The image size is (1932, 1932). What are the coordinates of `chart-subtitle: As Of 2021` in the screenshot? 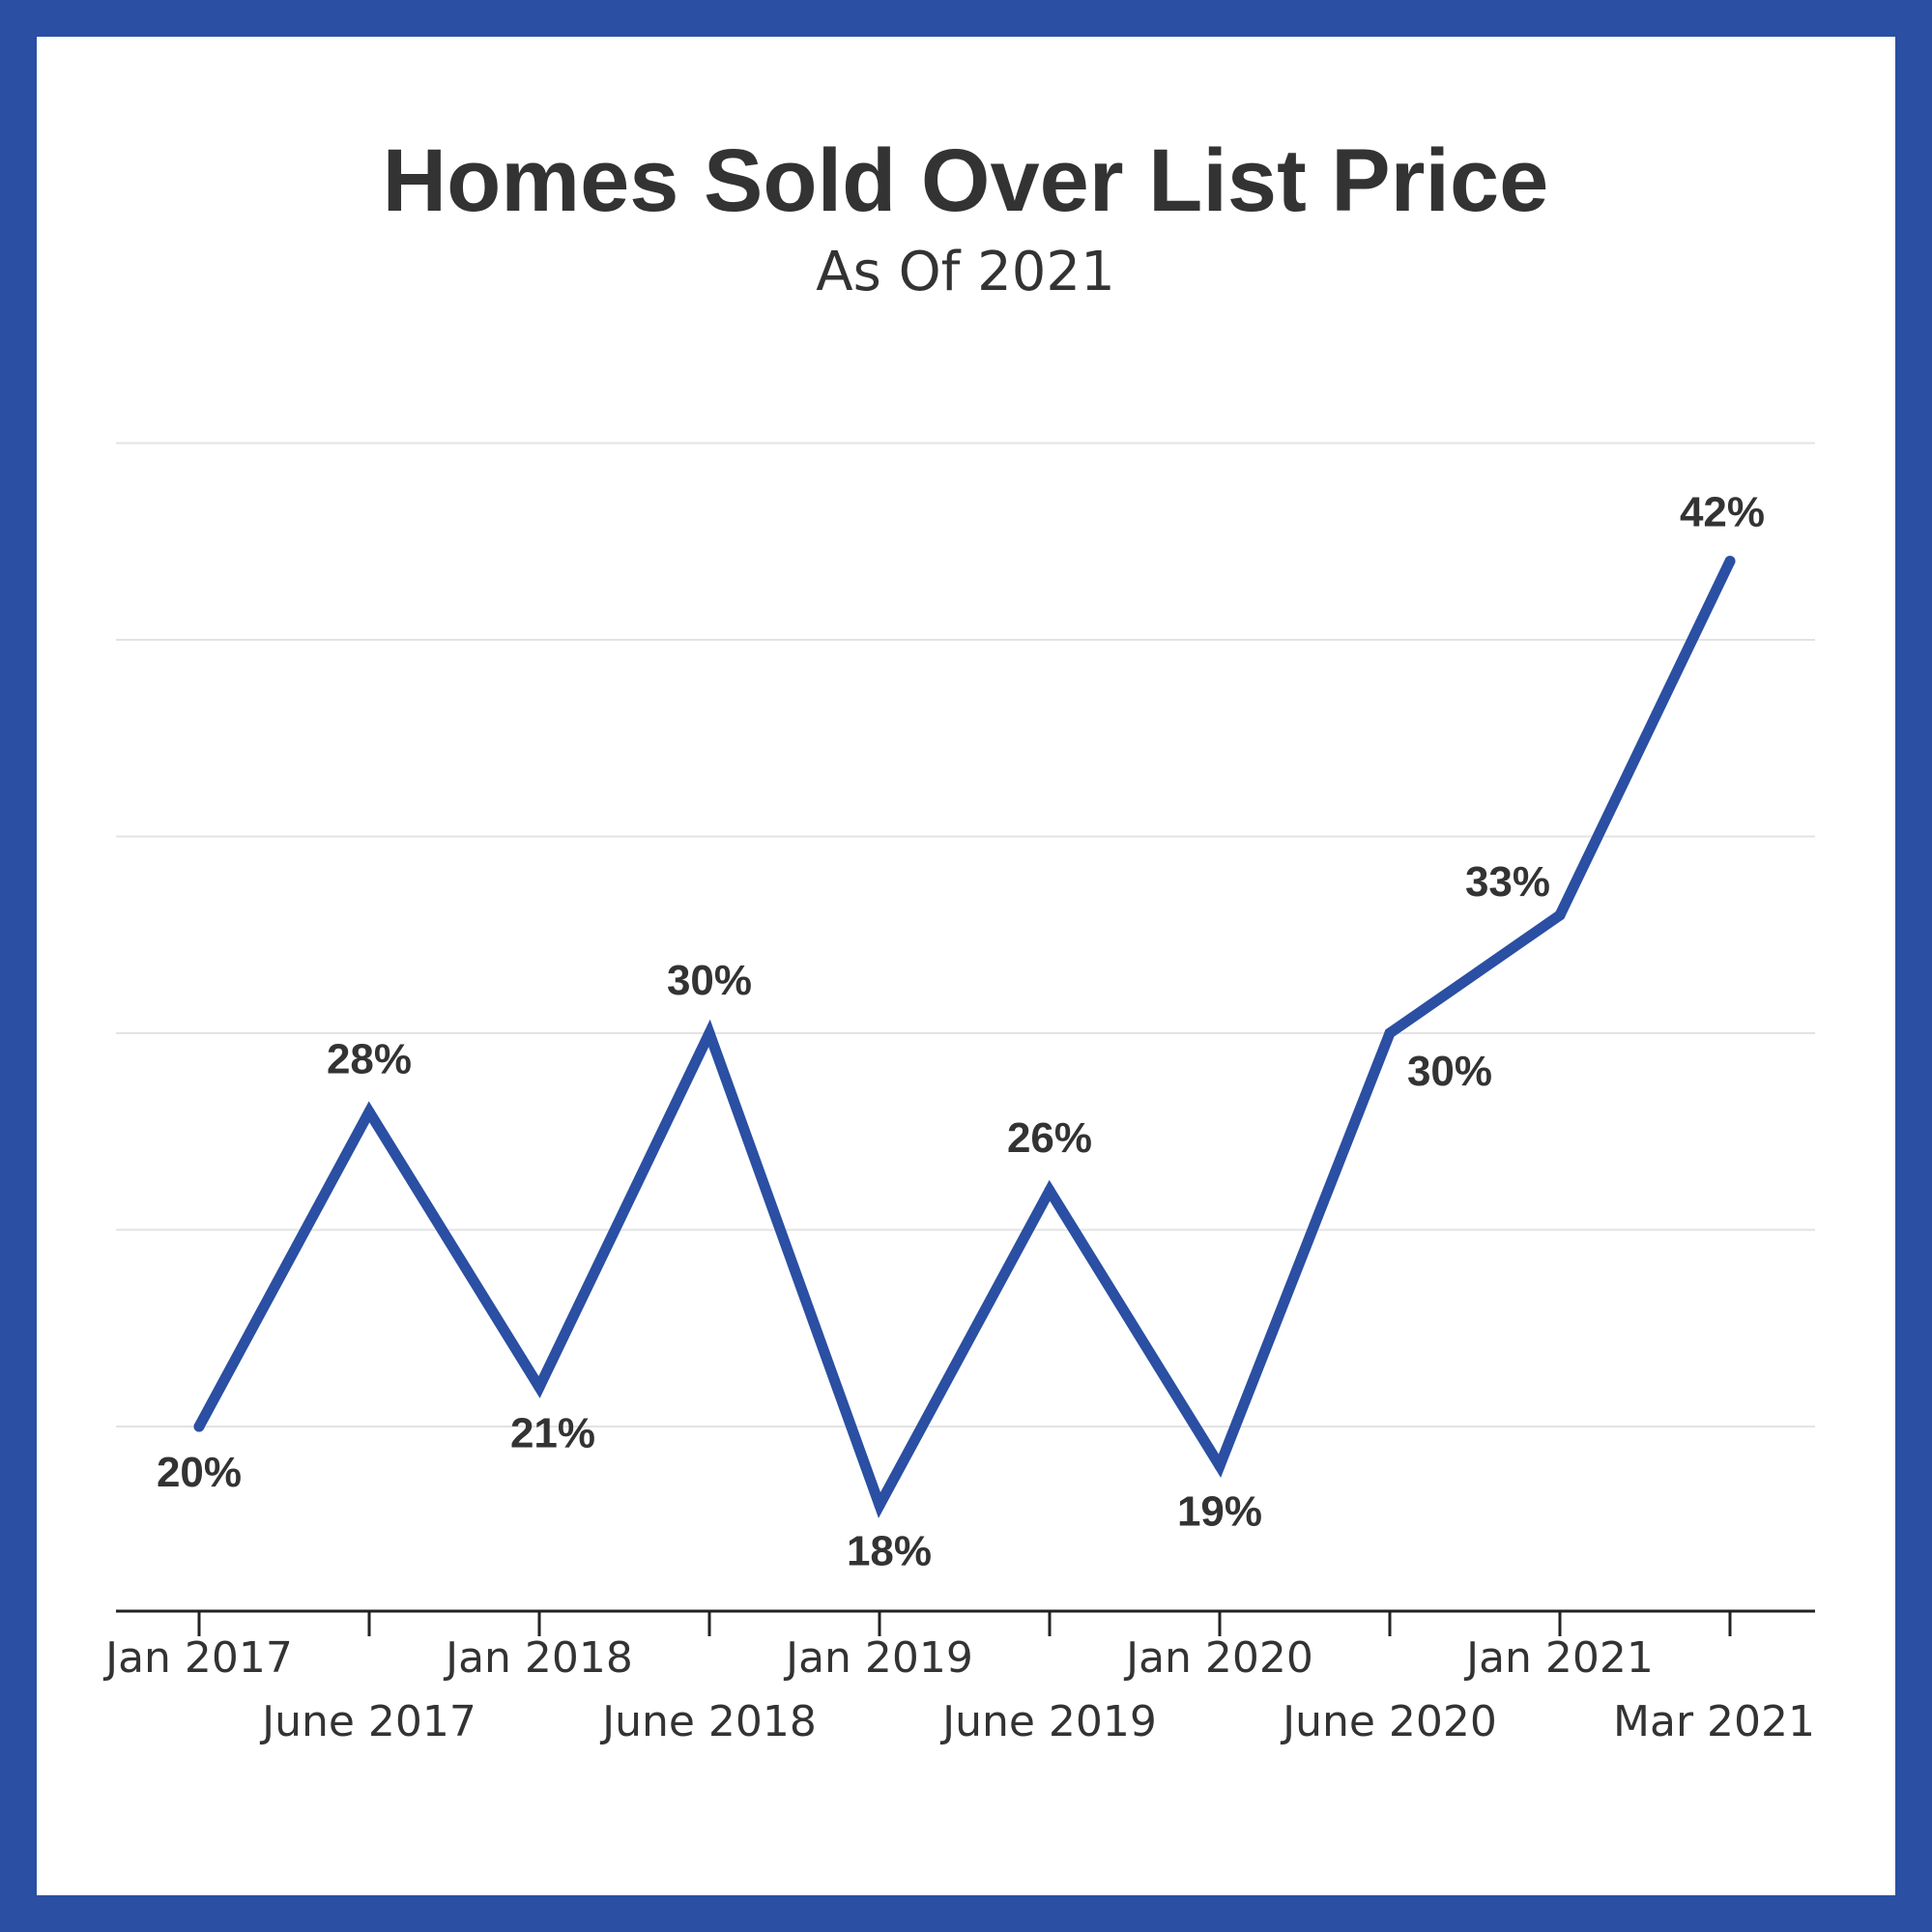 It's located at (965, 272).